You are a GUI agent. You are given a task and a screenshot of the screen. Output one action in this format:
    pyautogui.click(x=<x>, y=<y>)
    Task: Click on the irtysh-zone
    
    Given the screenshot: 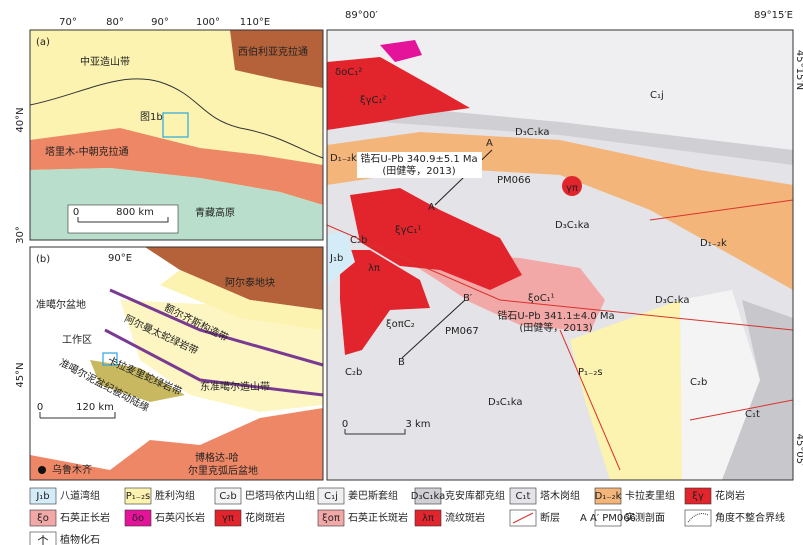 What is the action you would take?
    pyautogui.click(x=241, y=300)
    